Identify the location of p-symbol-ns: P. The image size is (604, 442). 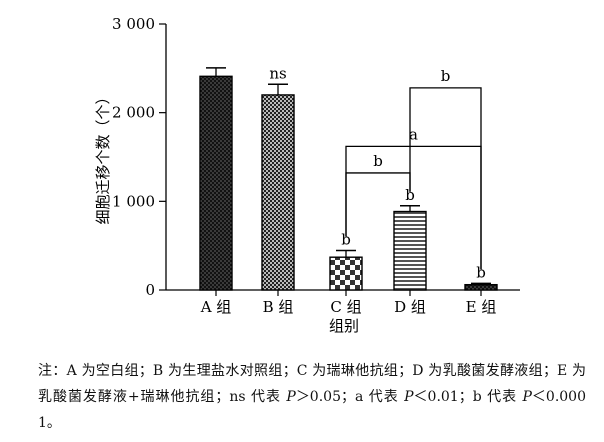
(291, 397).